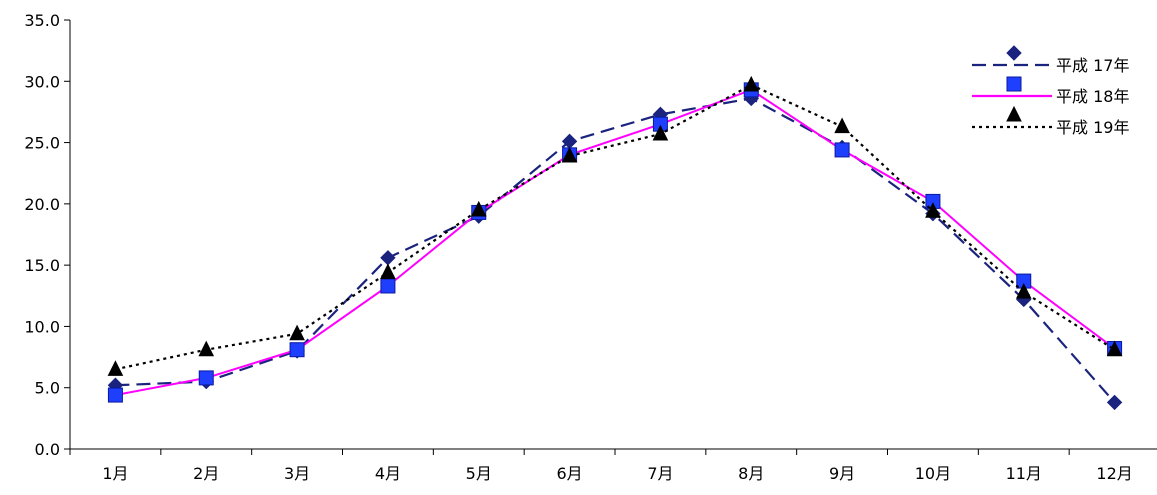 This screenshot has height=495, width=1157. What do you see at coordinates (751, 473) in the screenshot?
I see `x-tick-label: 8月` at bounding box center [751, 473].